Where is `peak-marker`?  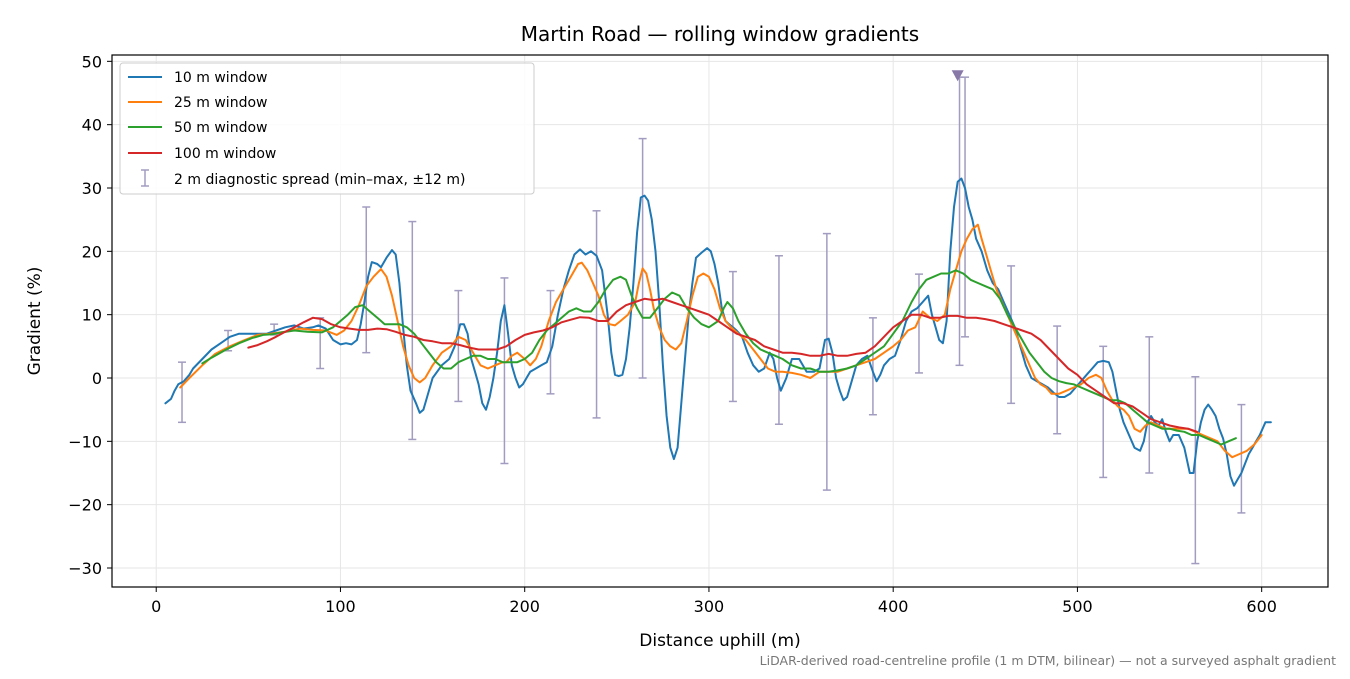
peak-marker is located at coordinates (957, 76).